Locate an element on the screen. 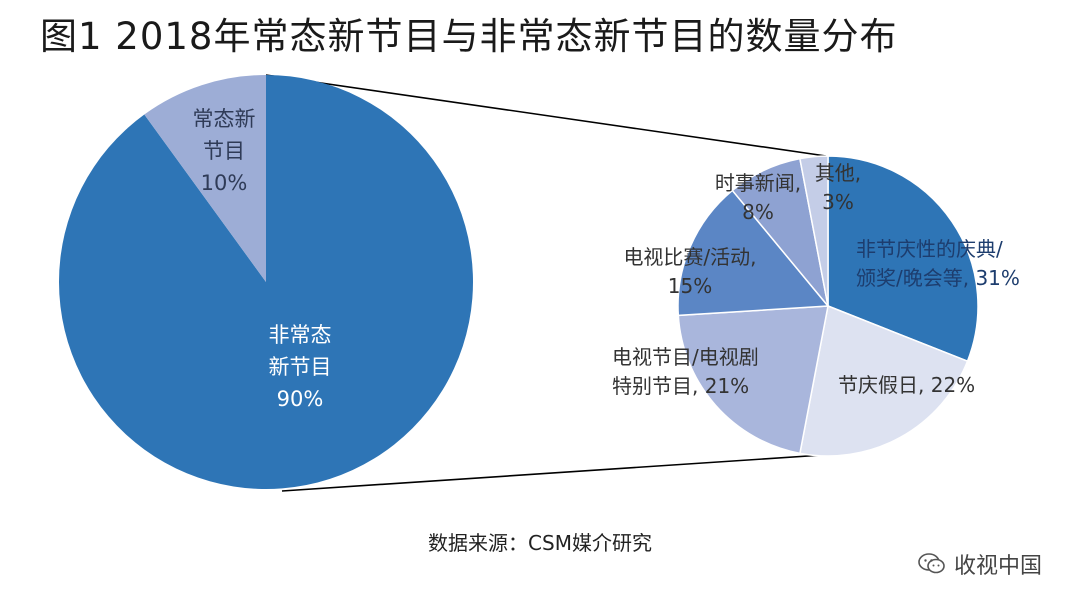 Image resolution: width=1080 pixels, height=610 pixels. slice-label-常态新节目-1: 节目 is located at coordinates (224, 151).